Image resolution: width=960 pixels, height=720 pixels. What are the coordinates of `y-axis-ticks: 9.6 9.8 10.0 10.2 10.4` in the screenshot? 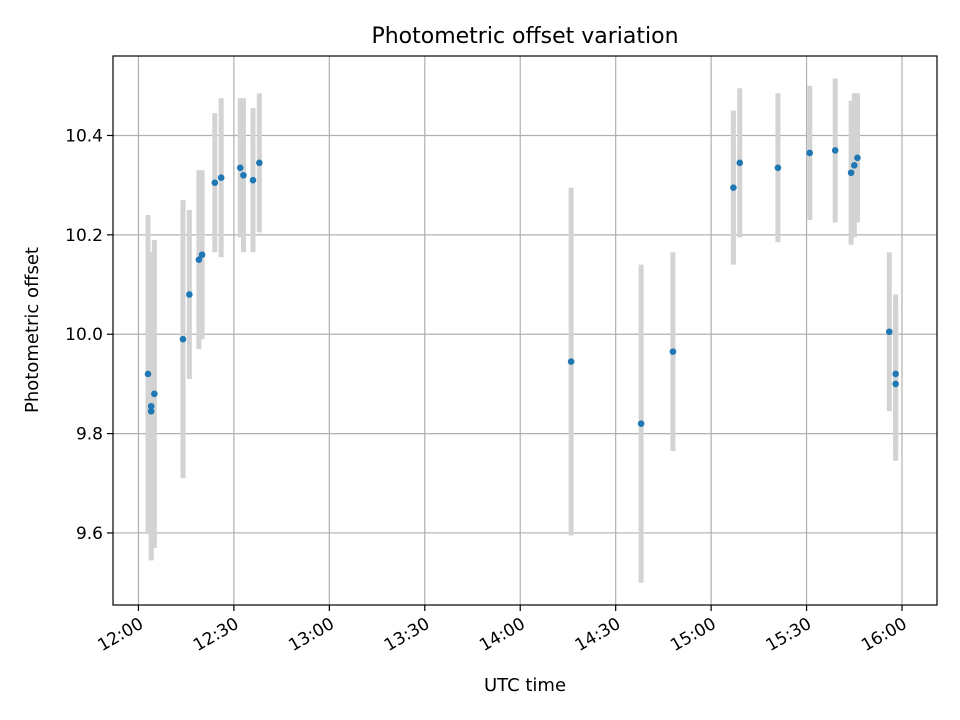 It's located at (89, 335).